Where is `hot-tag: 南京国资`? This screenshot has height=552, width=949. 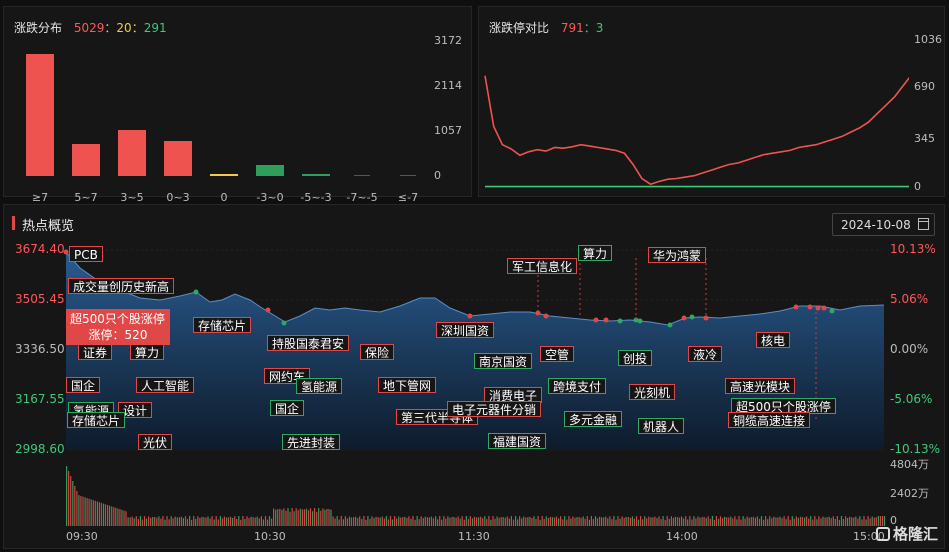
hot-tag: 南京国资 is located at coordinates (503, 361).